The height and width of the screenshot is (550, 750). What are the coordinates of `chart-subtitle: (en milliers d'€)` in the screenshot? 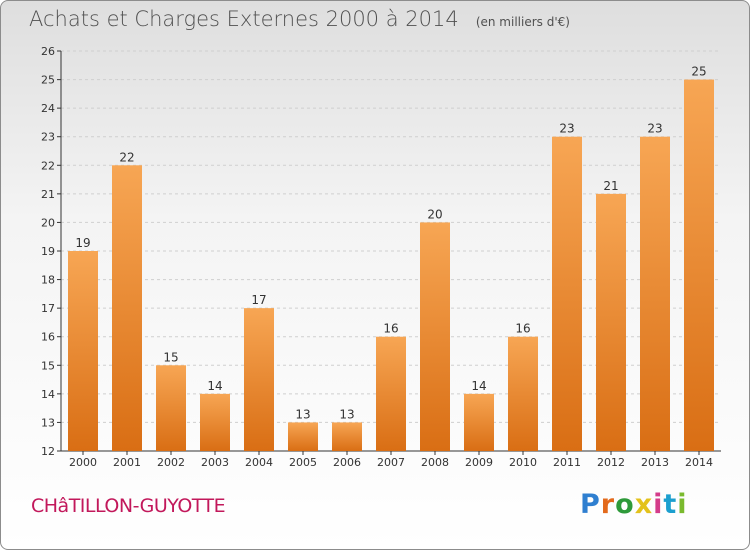 It's located at (522, 22).